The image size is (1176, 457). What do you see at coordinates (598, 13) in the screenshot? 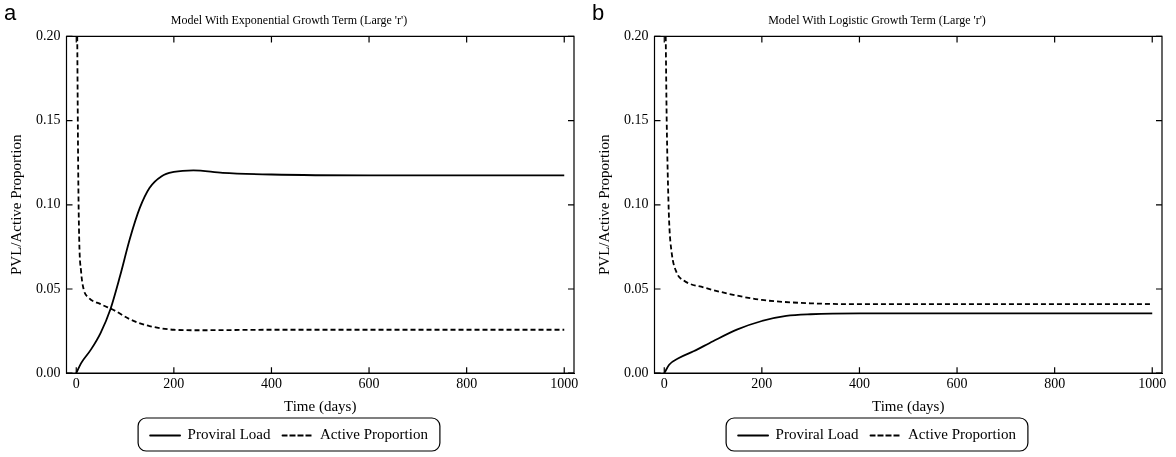
I see `text: b` at bounding box center [598, 13].